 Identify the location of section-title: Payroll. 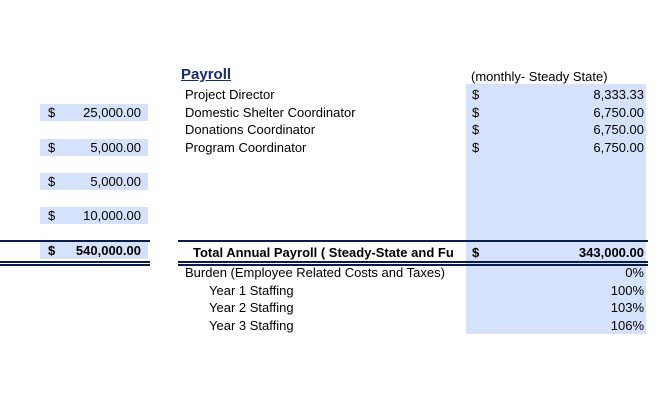
(206, 74).